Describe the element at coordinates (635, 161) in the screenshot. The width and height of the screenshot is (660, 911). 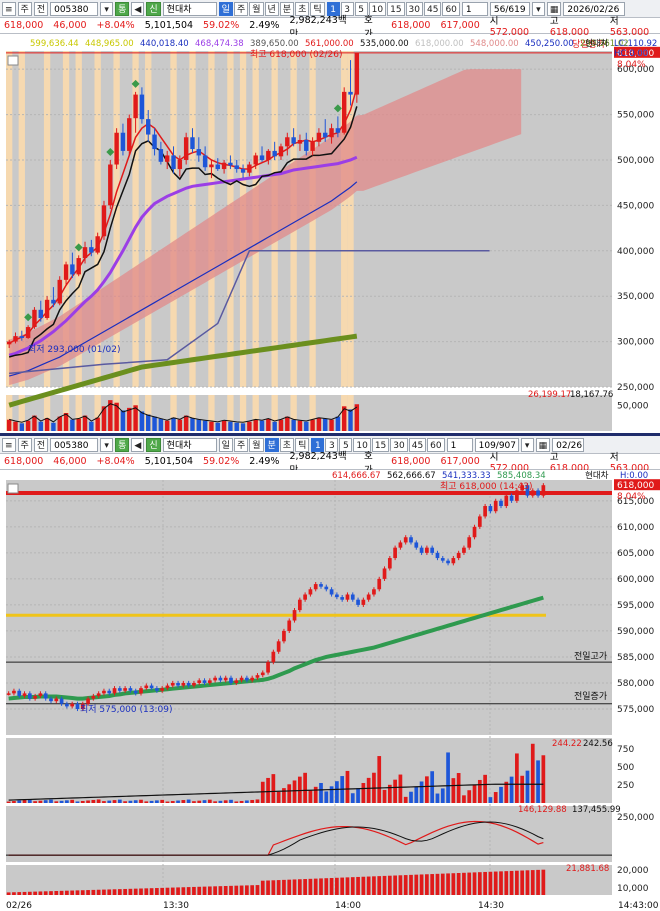
I see `y-tick-label: 500,000` at that location.